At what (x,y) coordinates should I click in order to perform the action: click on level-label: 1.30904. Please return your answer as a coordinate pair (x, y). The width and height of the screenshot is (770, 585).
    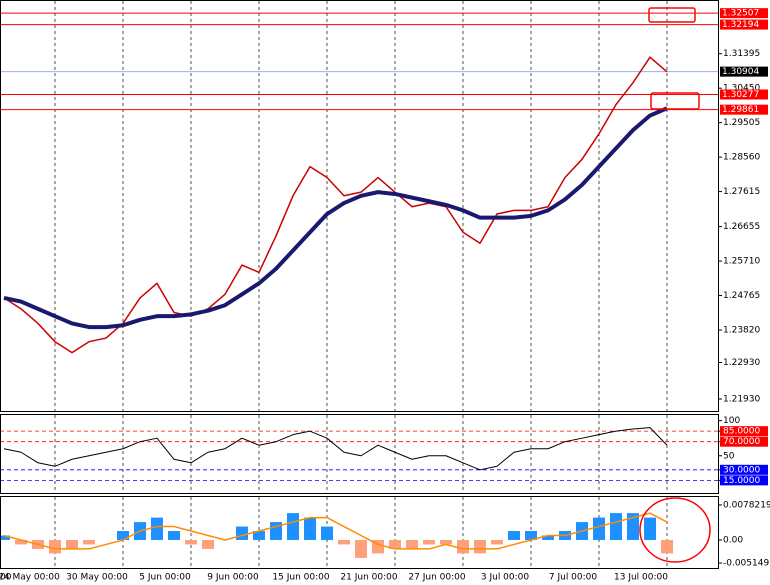
    Looking at the image, I should click on (740, 72).